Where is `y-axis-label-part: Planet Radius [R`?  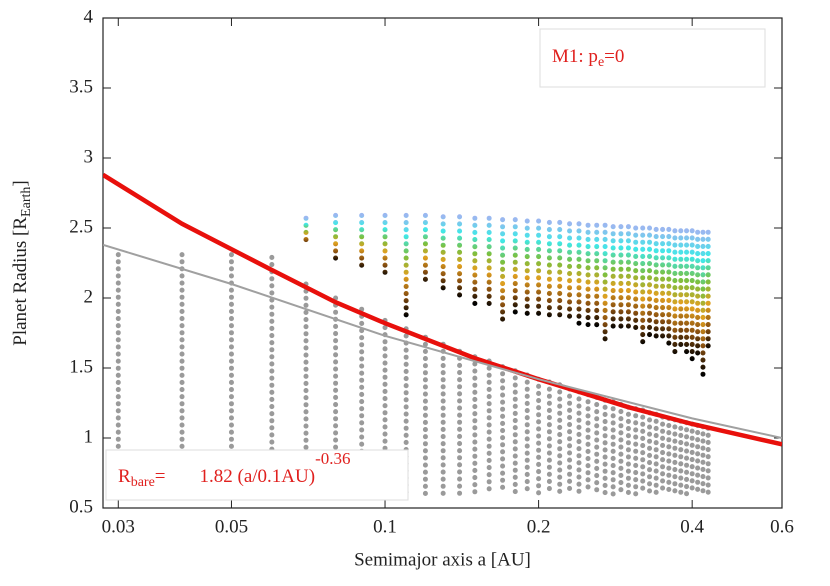
y-axis-label-part: Planet Radius [R is located at coordinates (20, 281).